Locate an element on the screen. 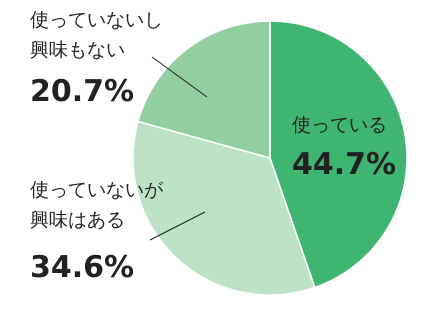 This screenshot has width=424, height=313. slice-label: 使っていないが興味はある is located at coordinates (97, 205).